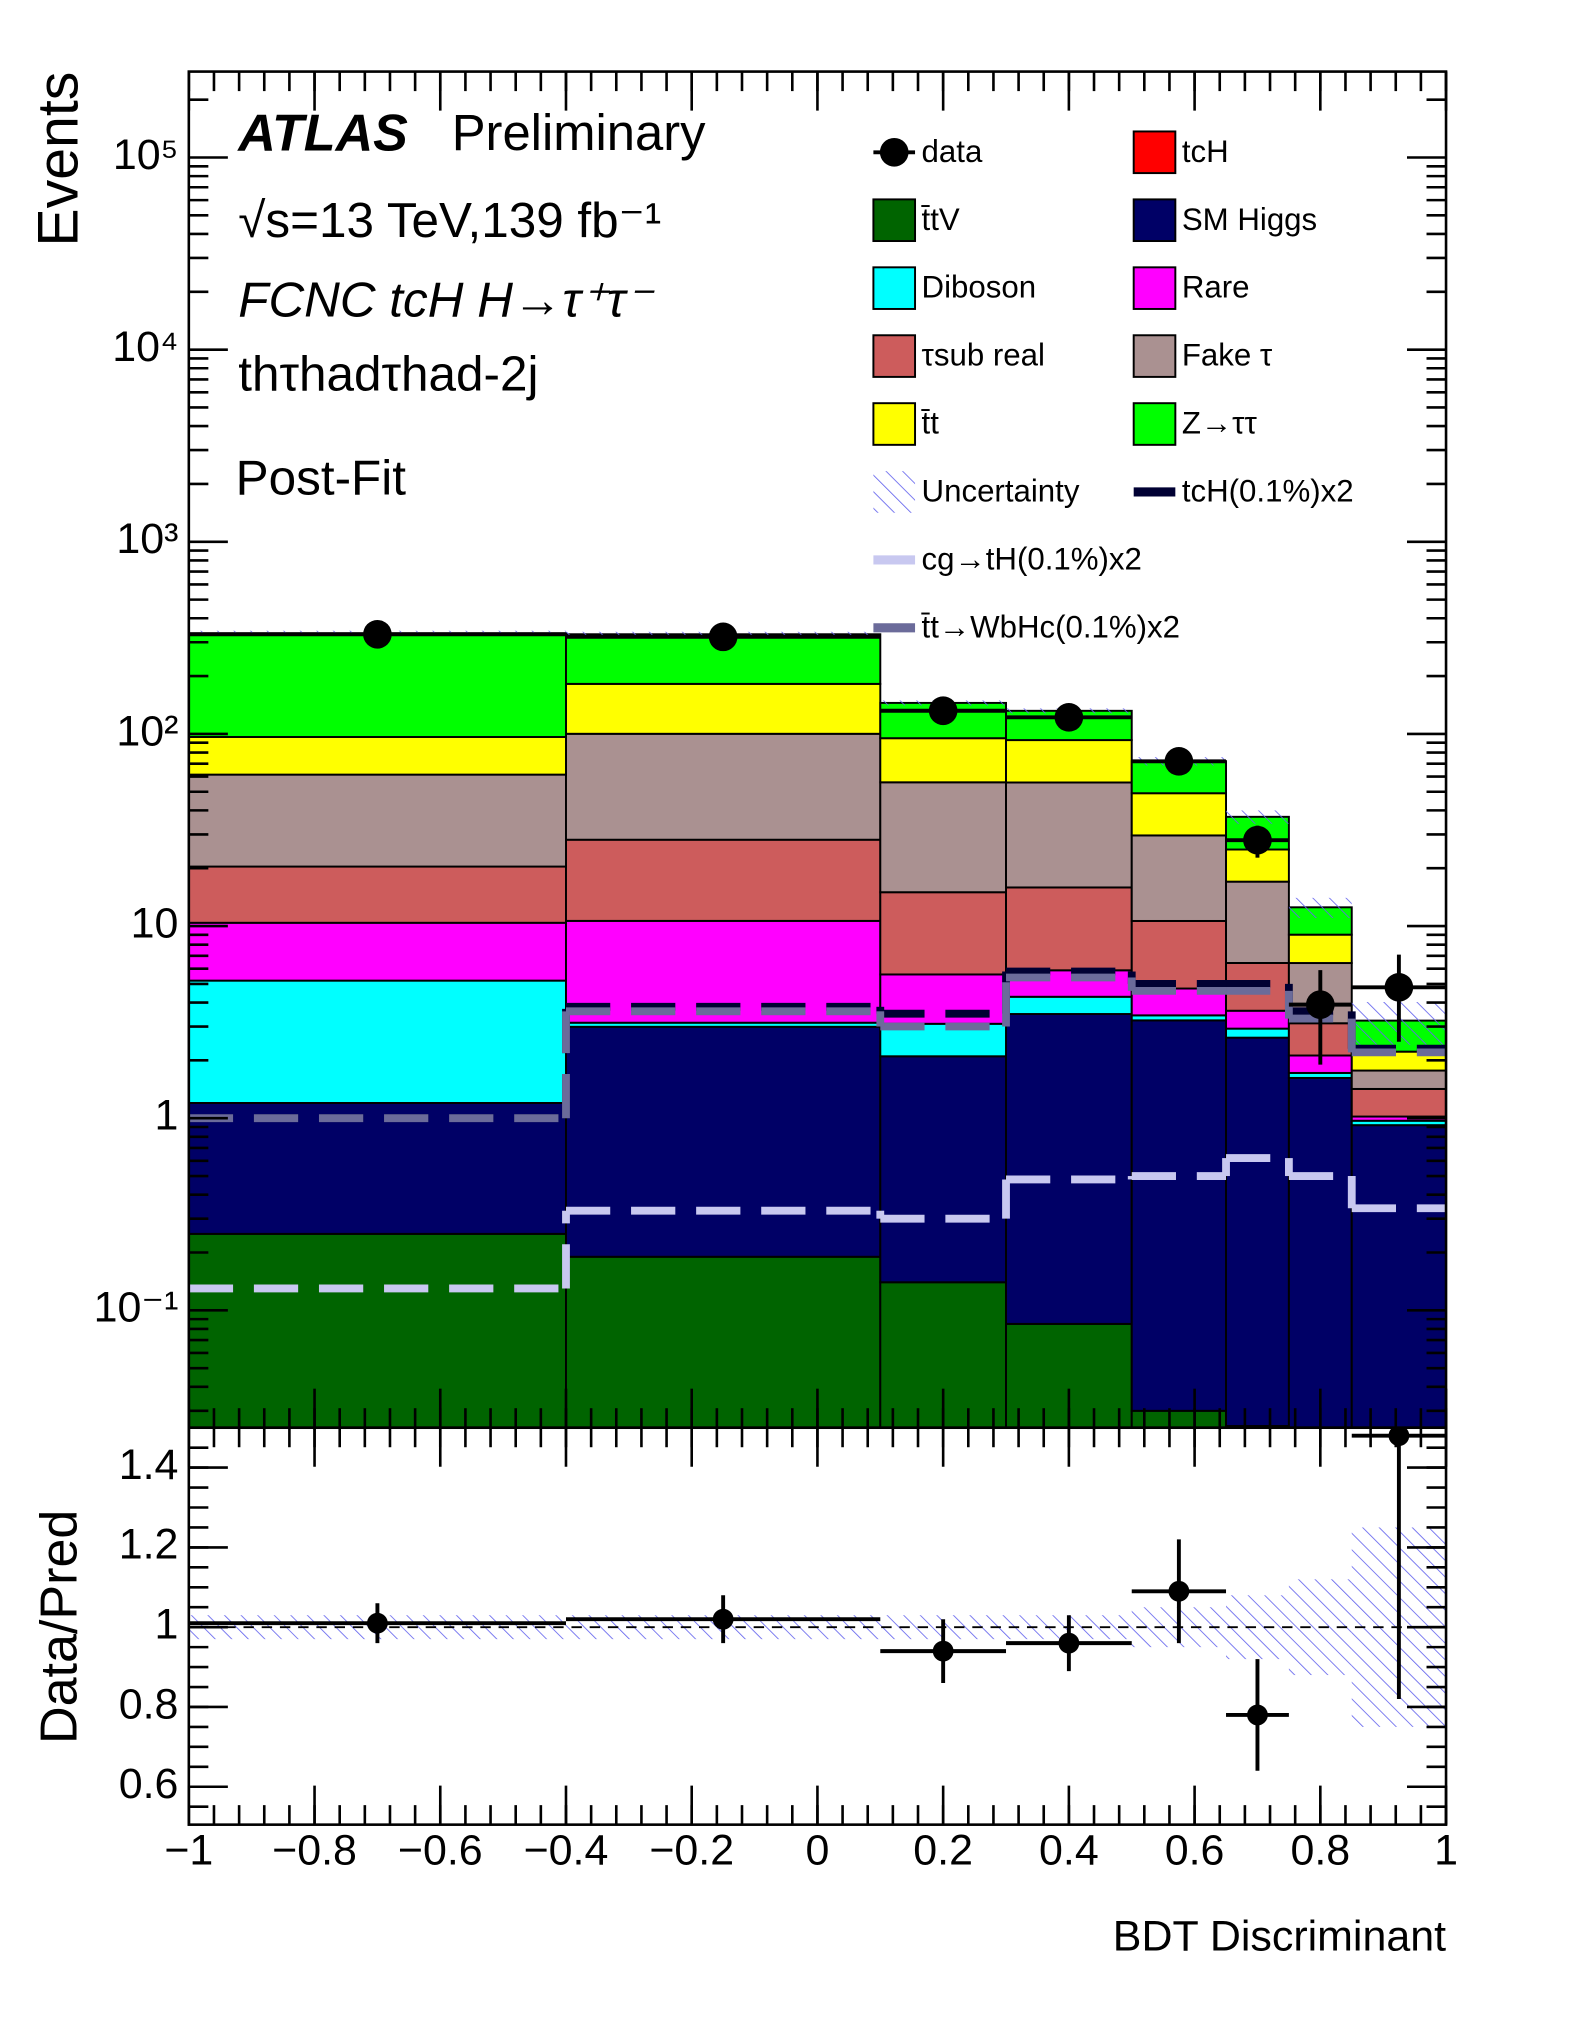  I want to click on legend-label: tcH(0.1%)x2, so click(1268, 491).